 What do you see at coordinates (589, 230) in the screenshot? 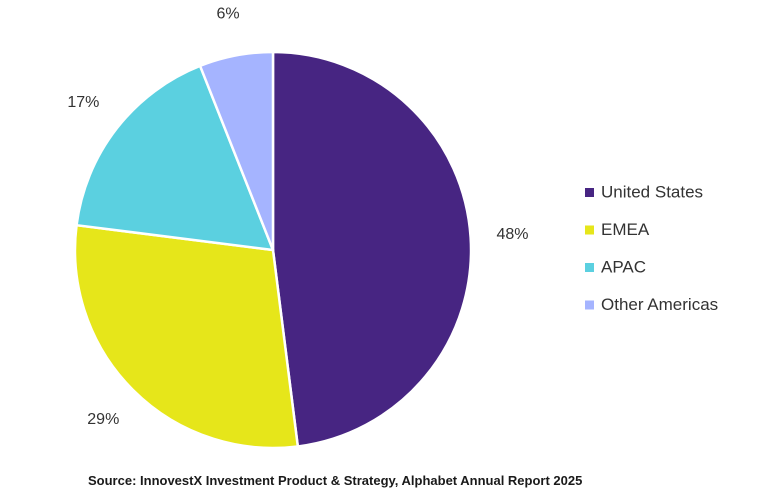
I see `legend-swatch-emea` at bounding box center [589, 230].